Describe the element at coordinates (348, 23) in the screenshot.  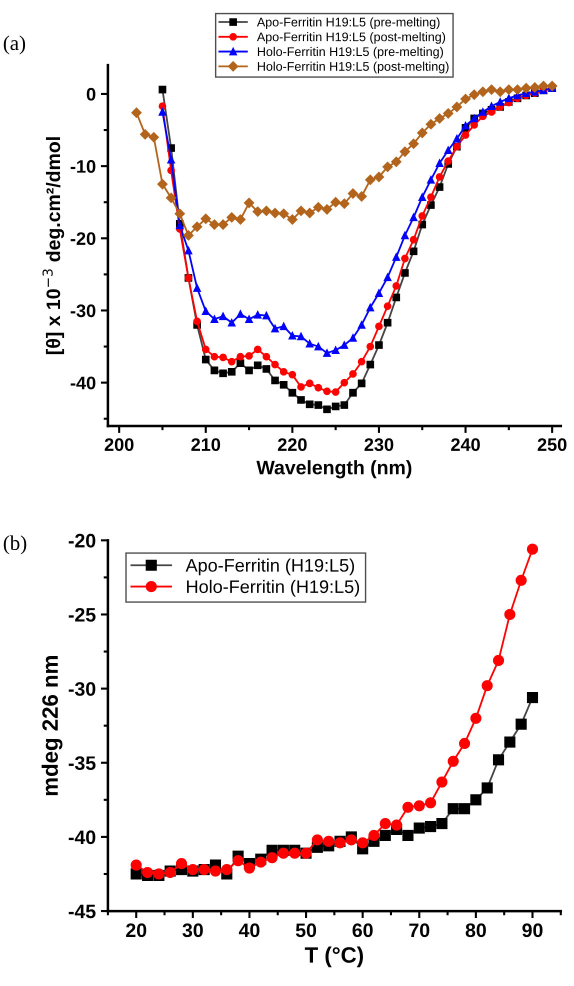
I see `legend-label: Apo-Ferritin H19:L5 (pre-melting)` at that location.